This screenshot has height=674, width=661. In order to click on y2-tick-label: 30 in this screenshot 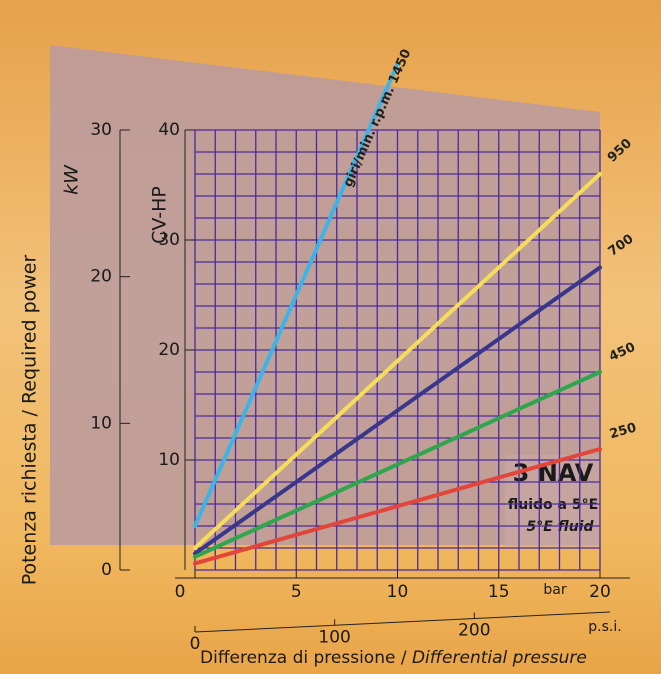, I will do `click(101, 130)`.